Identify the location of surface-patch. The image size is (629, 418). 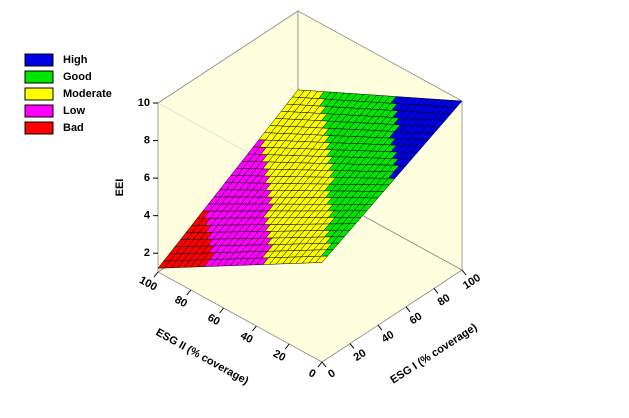
(321, 259).